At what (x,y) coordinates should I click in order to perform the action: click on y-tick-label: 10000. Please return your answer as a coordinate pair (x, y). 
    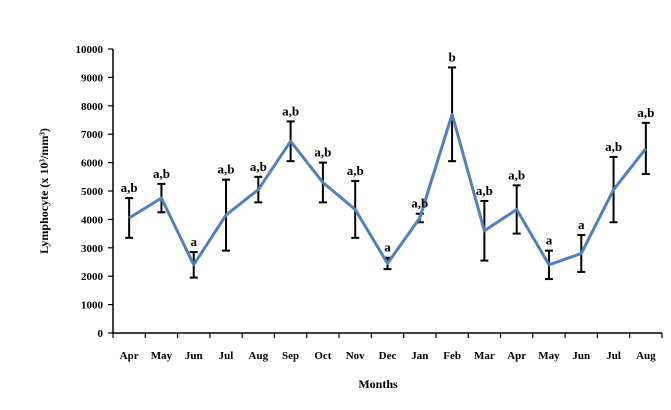
    Looking at the image, I should click on (90, 50).